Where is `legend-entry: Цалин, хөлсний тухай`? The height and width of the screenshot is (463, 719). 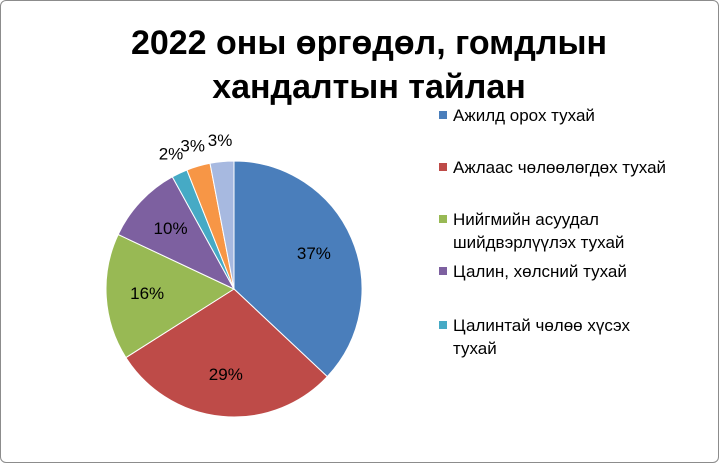 legend-entry: Цалин, хөлсний тухай is located at coordinates (553, 271).